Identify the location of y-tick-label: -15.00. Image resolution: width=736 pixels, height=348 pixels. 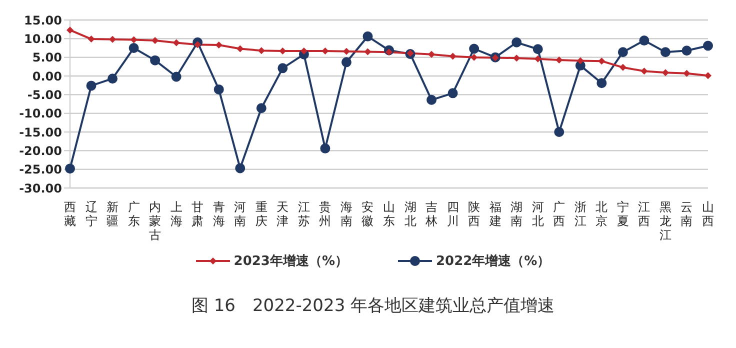
(40, 132).